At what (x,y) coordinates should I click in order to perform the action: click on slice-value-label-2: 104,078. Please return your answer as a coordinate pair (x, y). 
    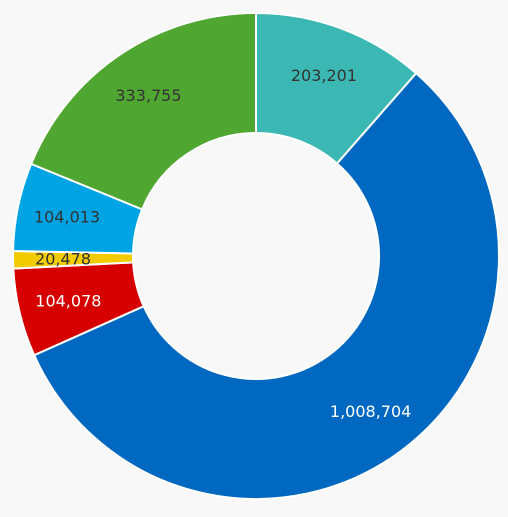
    Looking at the image, I should click on (68, 301).